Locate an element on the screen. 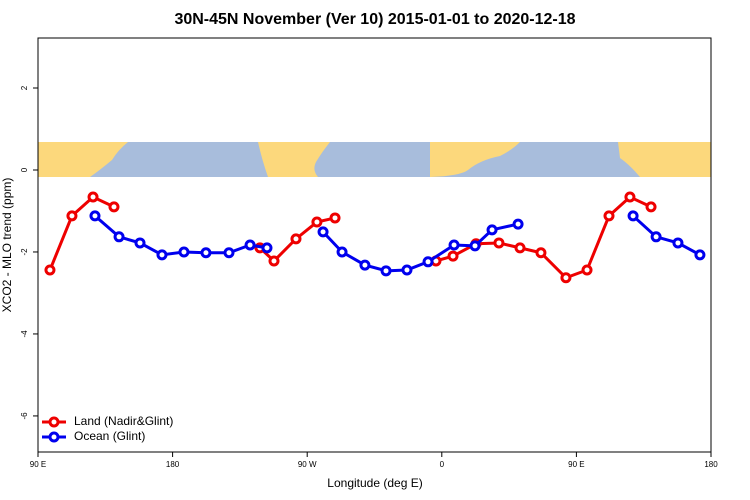 This screenshot has width=750, height=500. y-tick-label: -2 is located at coordinates (24, 252).